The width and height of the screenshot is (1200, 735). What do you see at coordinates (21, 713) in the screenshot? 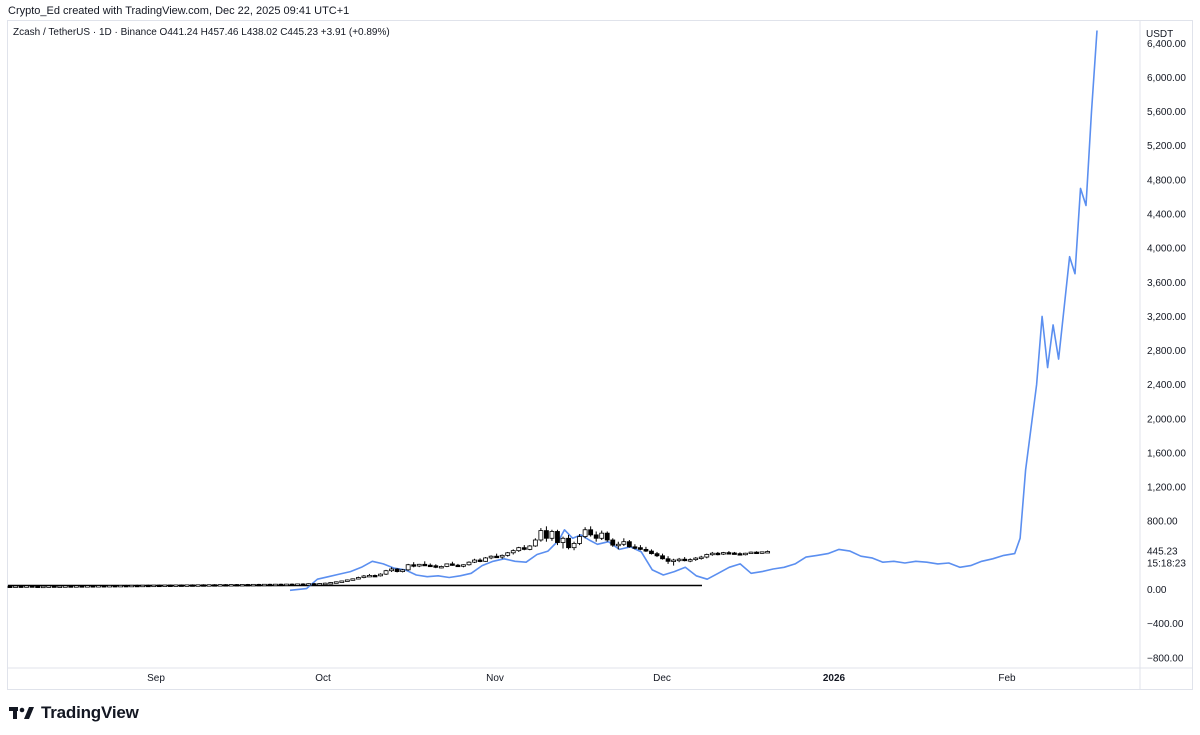
I see `tradingview-logo-icon` at bounding box center [21, 713].